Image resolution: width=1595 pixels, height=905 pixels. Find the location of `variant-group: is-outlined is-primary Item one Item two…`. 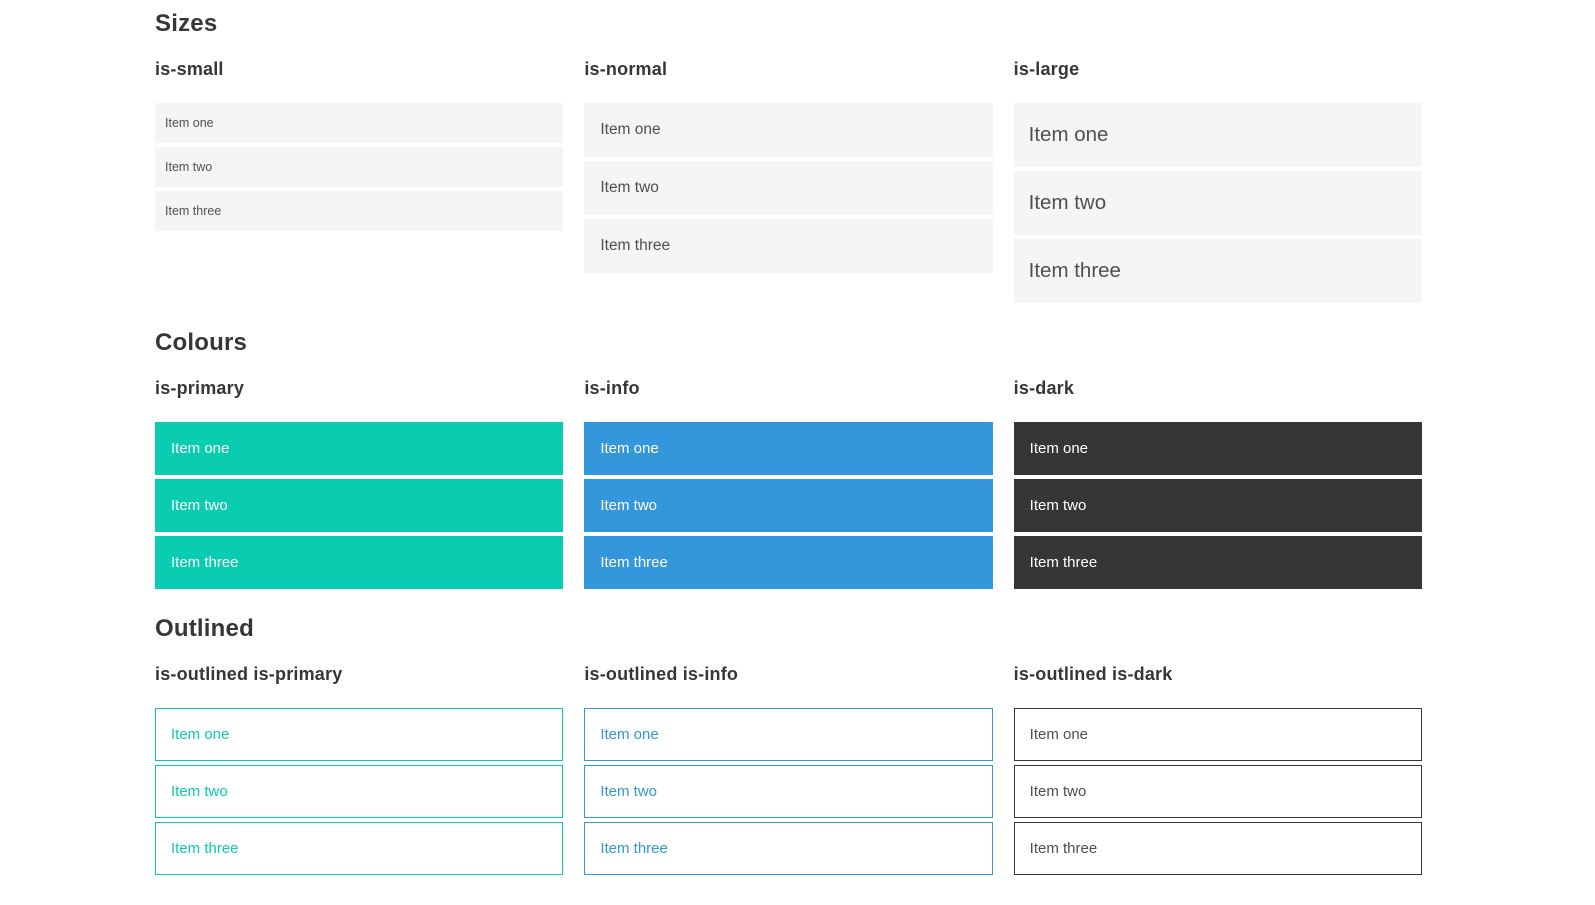

variant-group: is-outlined is-primary Item one Item two… is located at coordinates (359, 769).